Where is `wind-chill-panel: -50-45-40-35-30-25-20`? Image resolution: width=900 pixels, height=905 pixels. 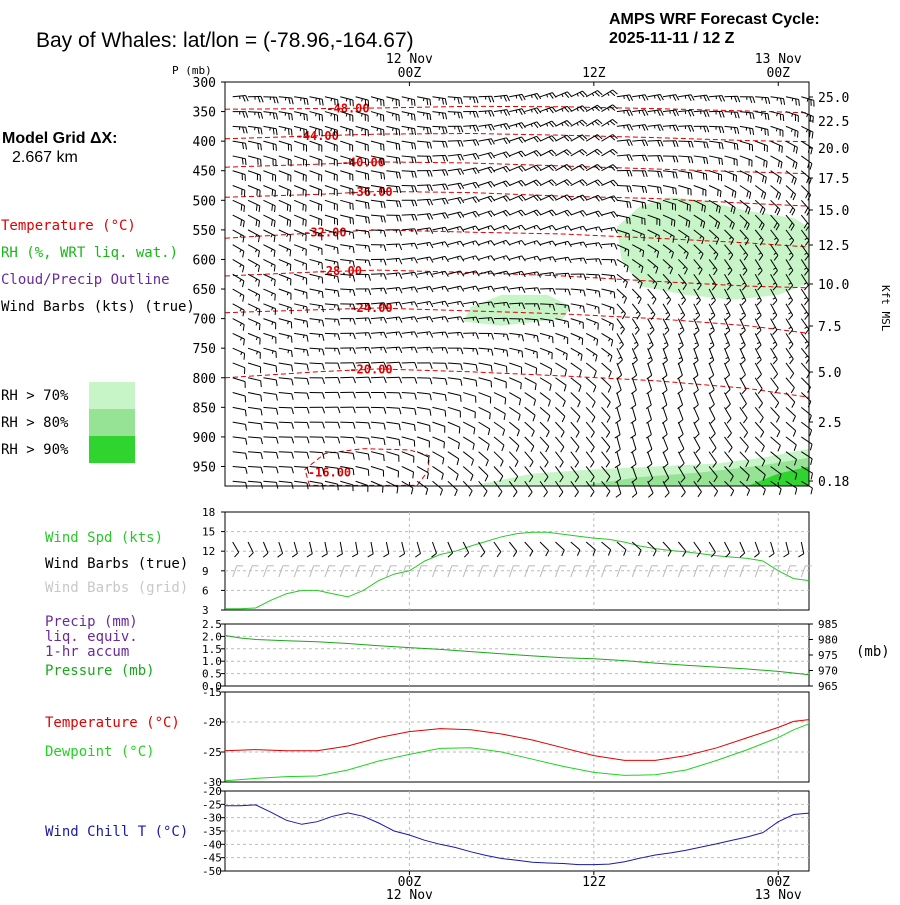 wind-chill-panel: -50-45-40-35-30-25-20 is located at coordinates (505, 831).